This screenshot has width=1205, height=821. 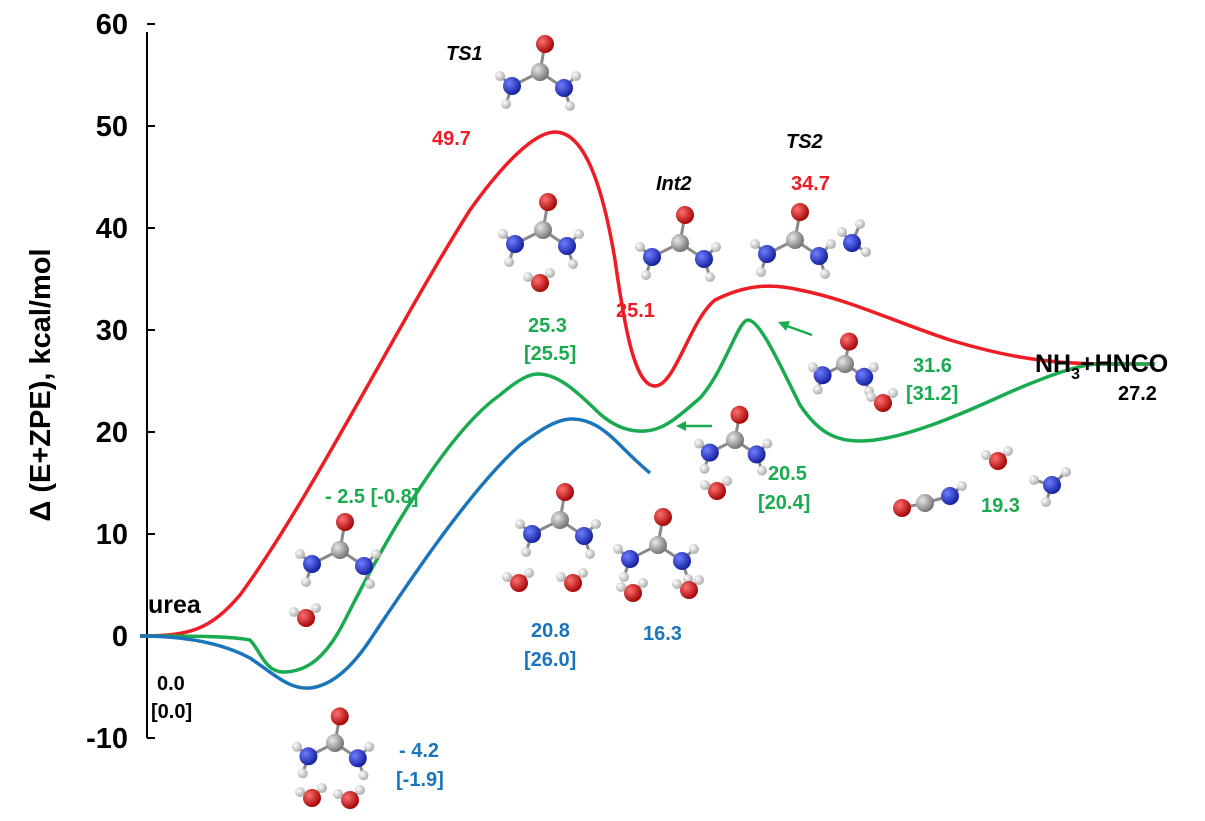 I want to click on blue-min-value: - 4.2, so click(x=419, y=751).